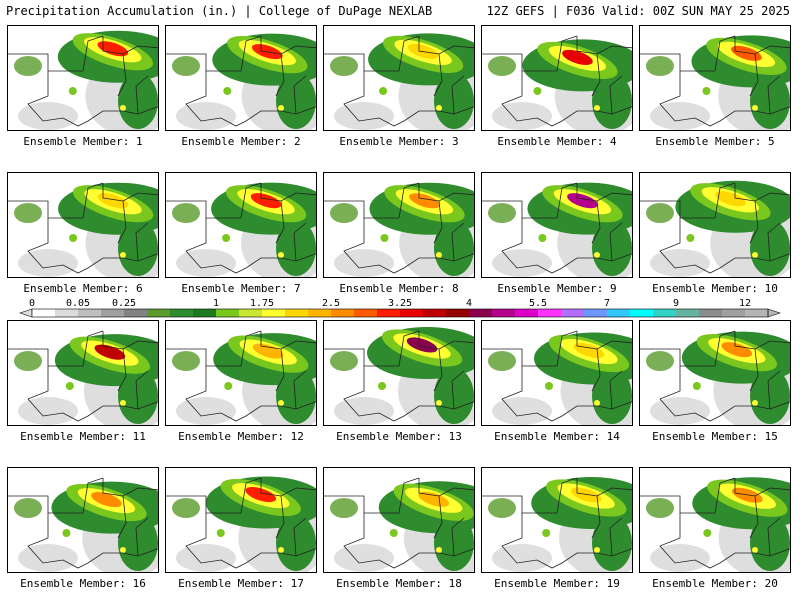 Image resolution: width=800 pixels, height=600 pixels. Describe the element at coordinates (262, 303) in the screenshot. I see `colorbar-tick-label: 1.75` at that location.